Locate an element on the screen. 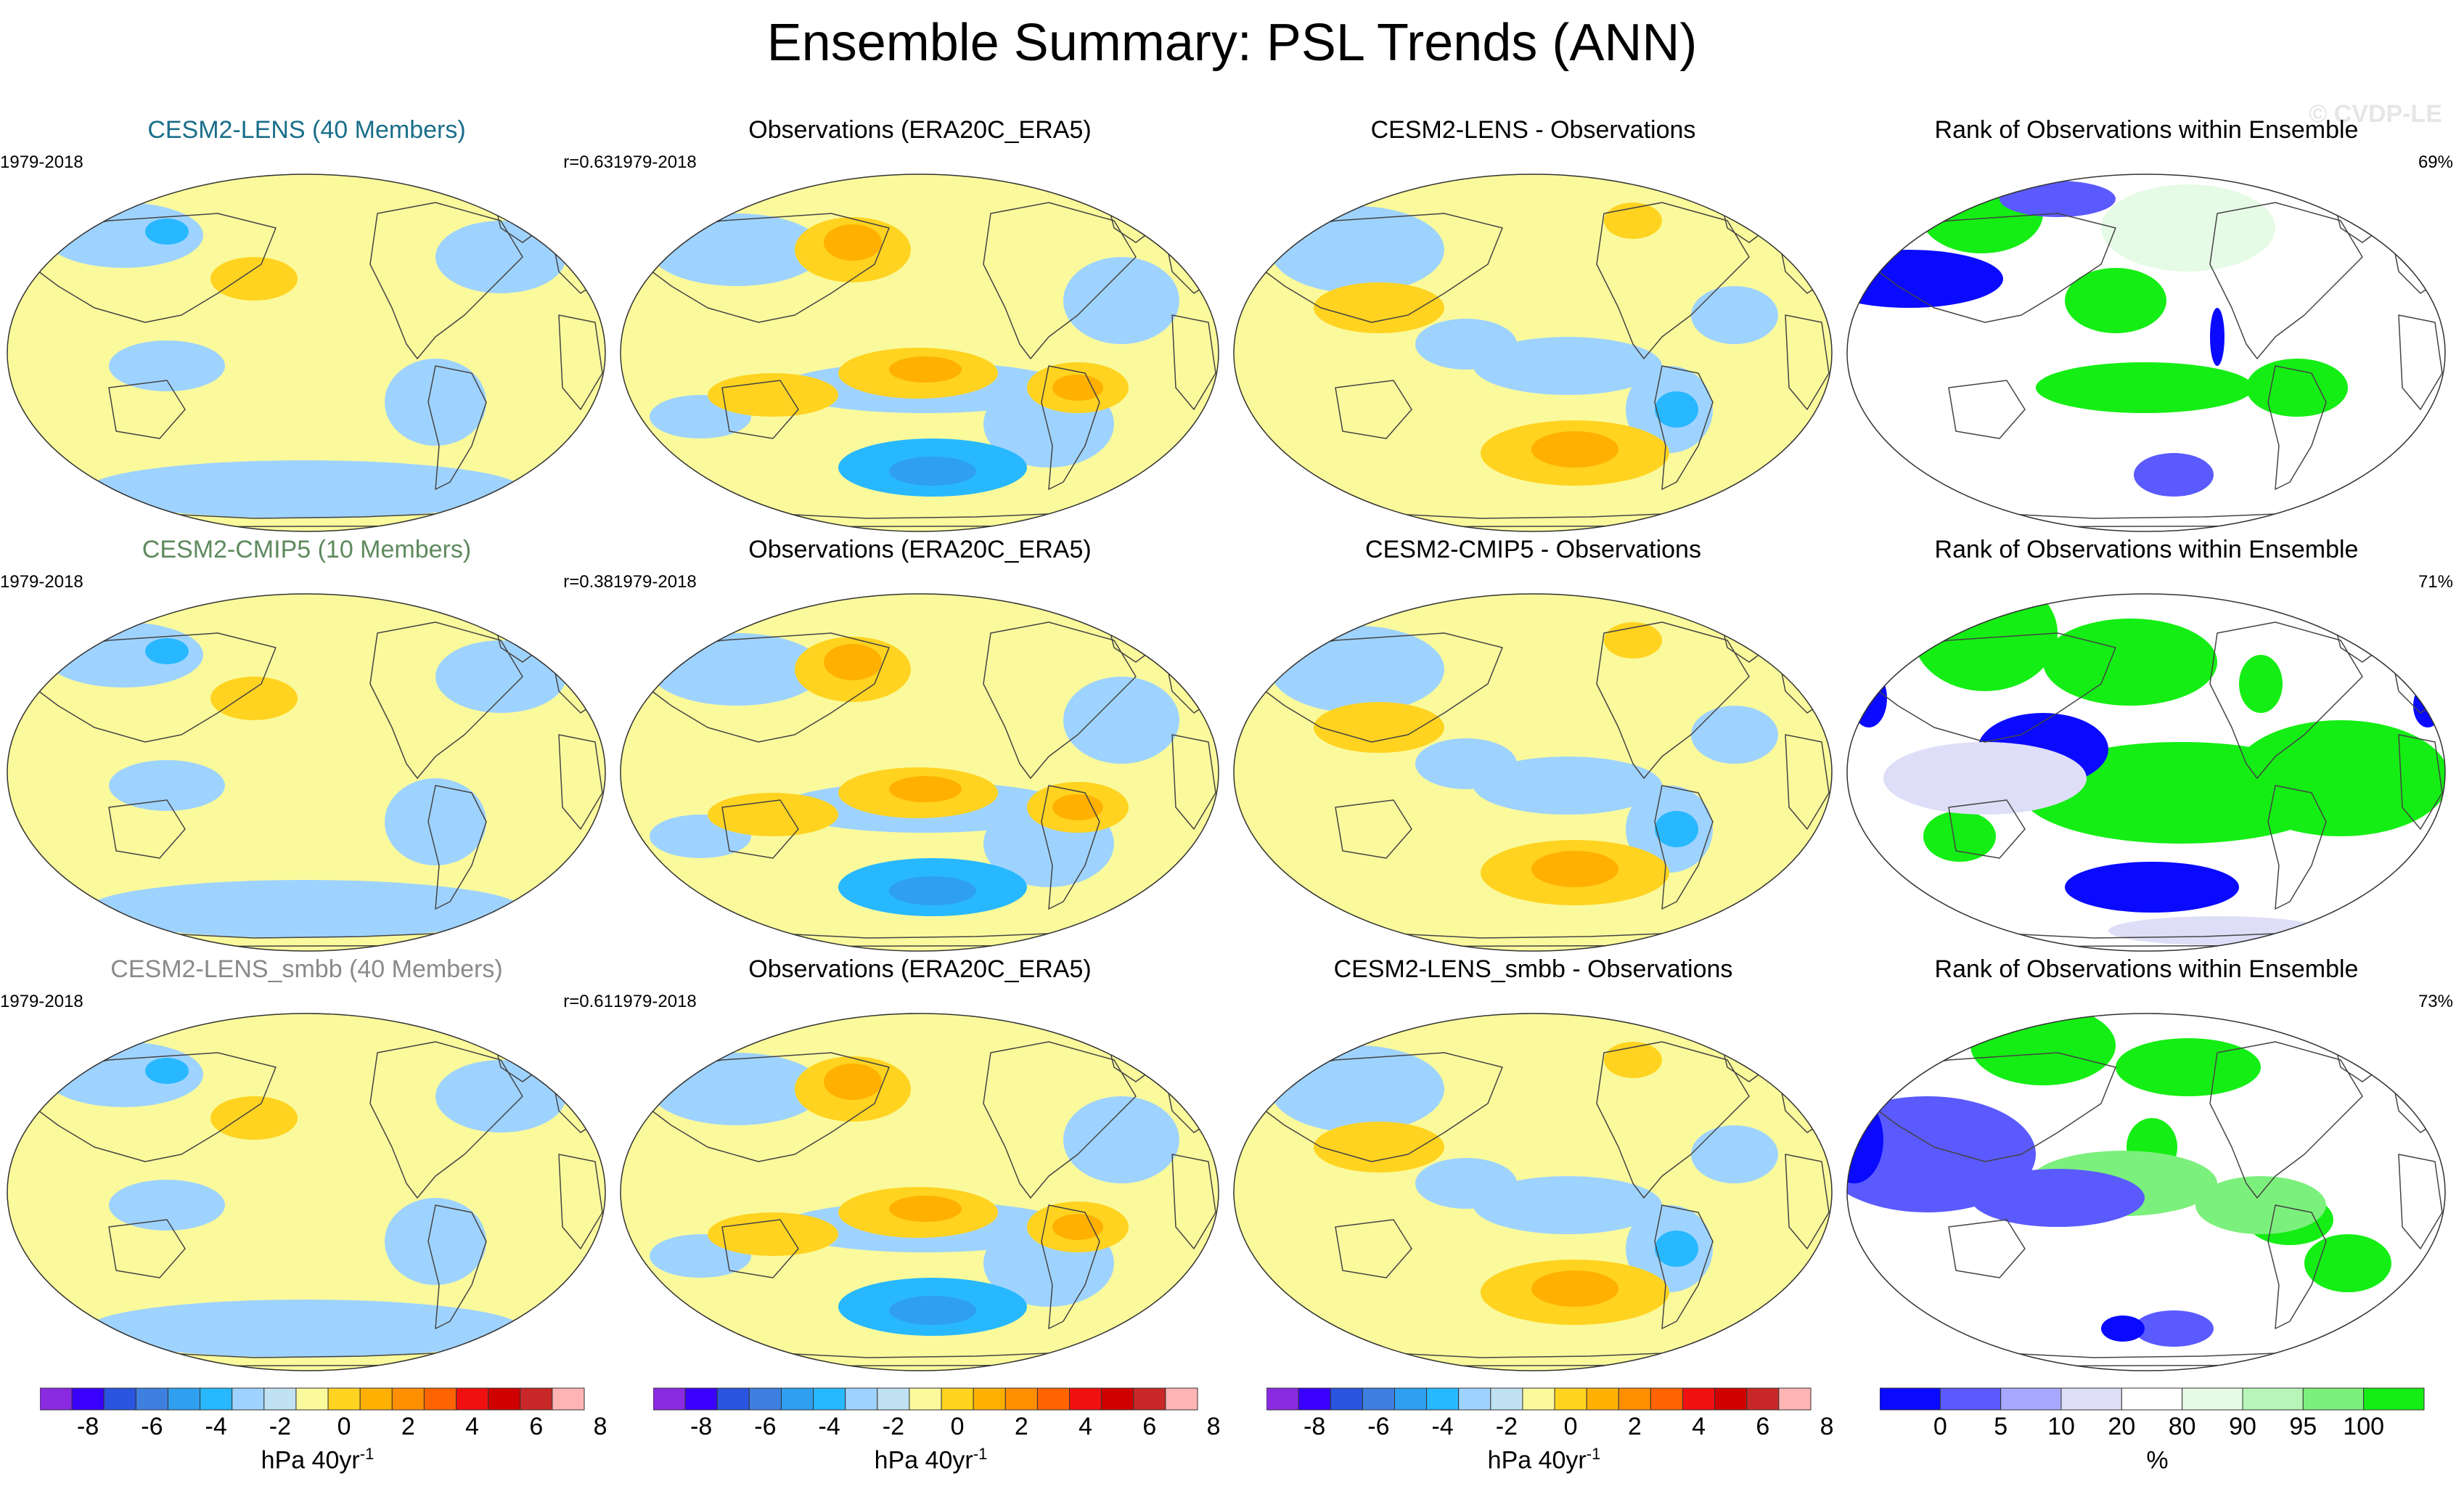 The image size is (2464, 1497). colorbar-tick-label: 6 is located at coordinates (1763, 1426).